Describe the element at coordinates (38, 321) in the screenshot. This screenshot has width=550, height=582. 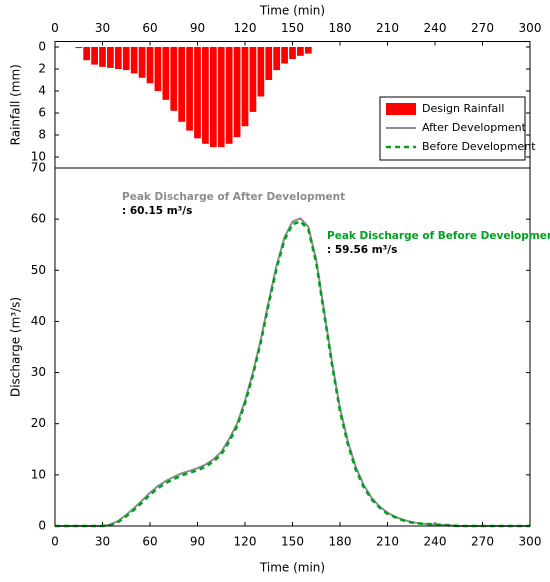
I see `y-tick-label: 40` at that location.